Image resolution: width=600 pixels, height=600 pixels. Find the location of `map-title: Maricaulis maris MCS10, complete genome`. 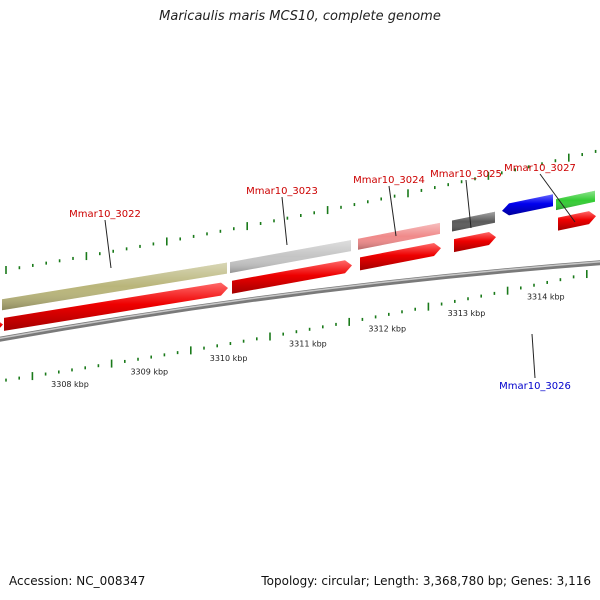

map-title: Maricaulis maris MCS10, complete genome is located at coordinates (300, 16).